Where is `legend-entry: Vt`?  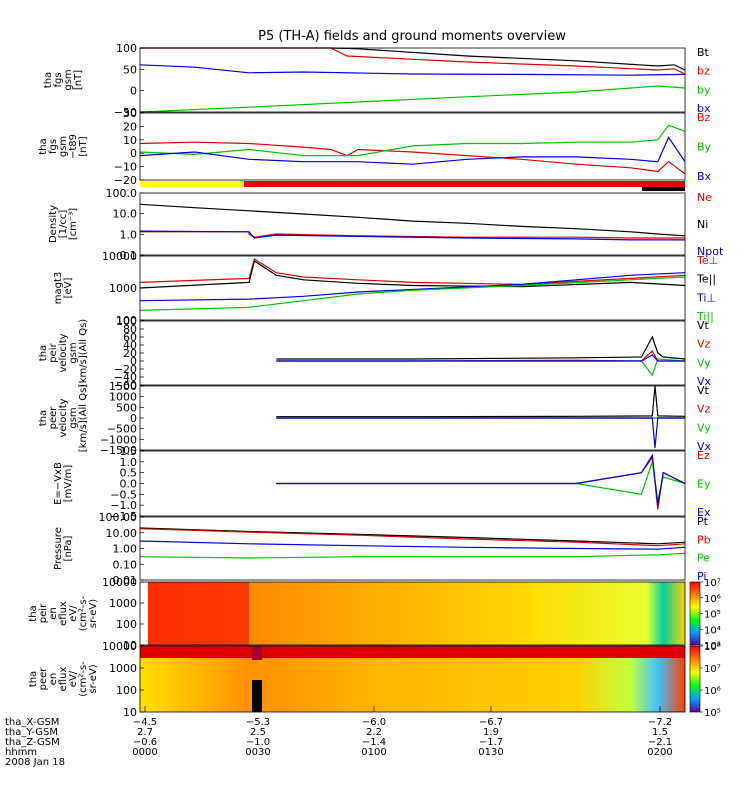
legend-entry: Vt is located at coordinates (703, 390).